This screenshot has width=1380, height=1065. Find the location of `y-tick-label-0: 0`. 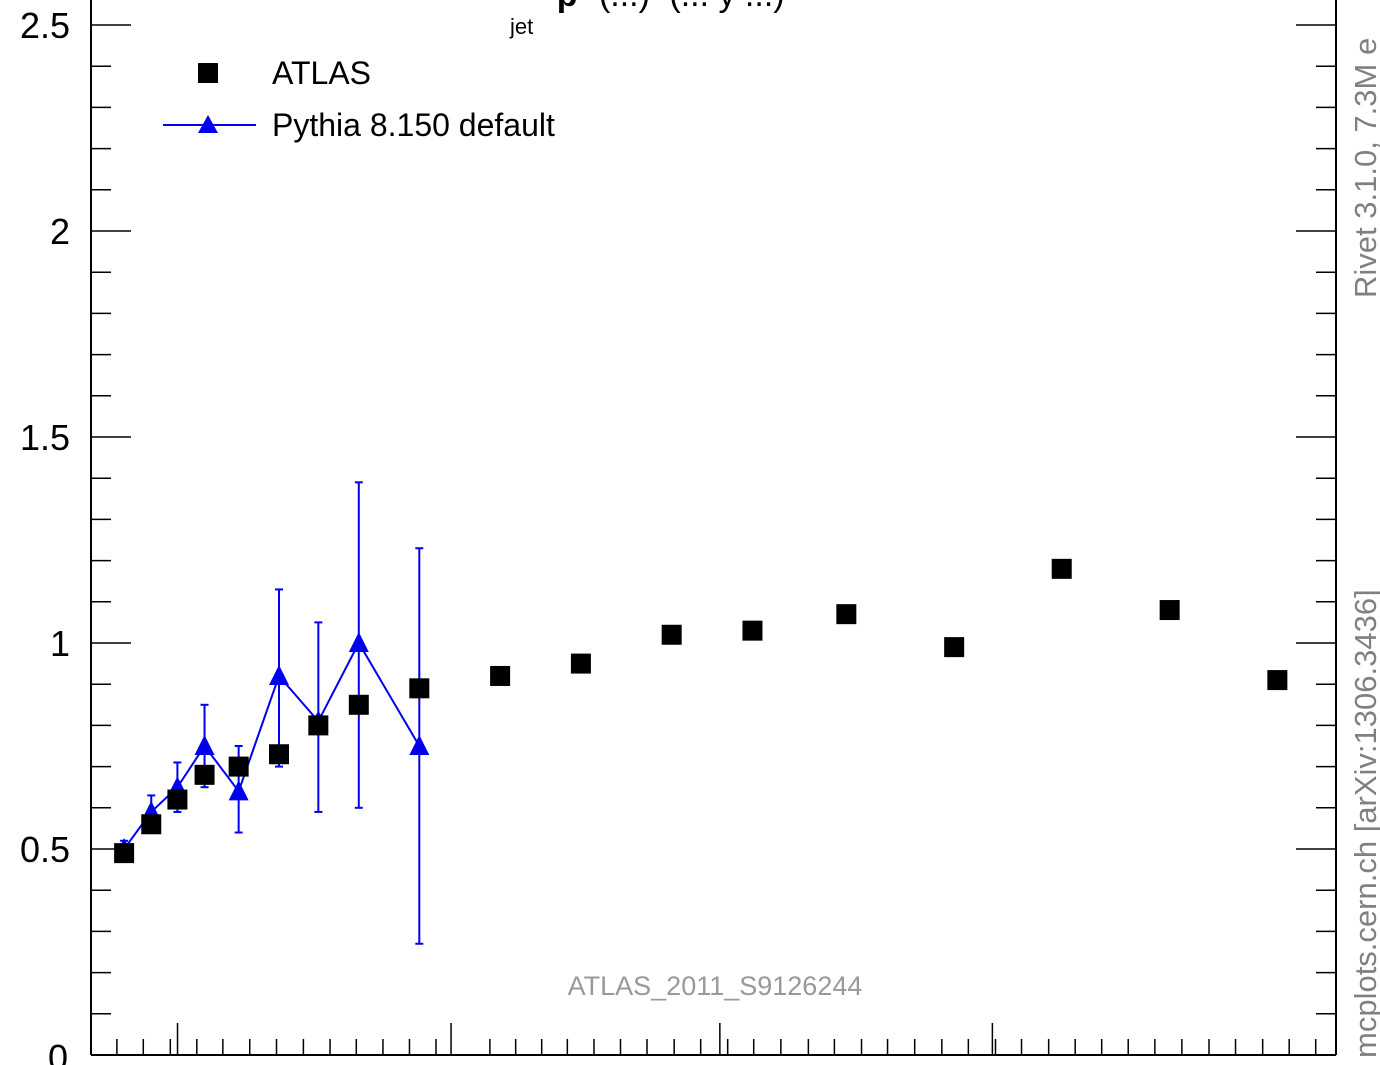

y-tick-label-0: 0 is located at coordinates (58, 1051).